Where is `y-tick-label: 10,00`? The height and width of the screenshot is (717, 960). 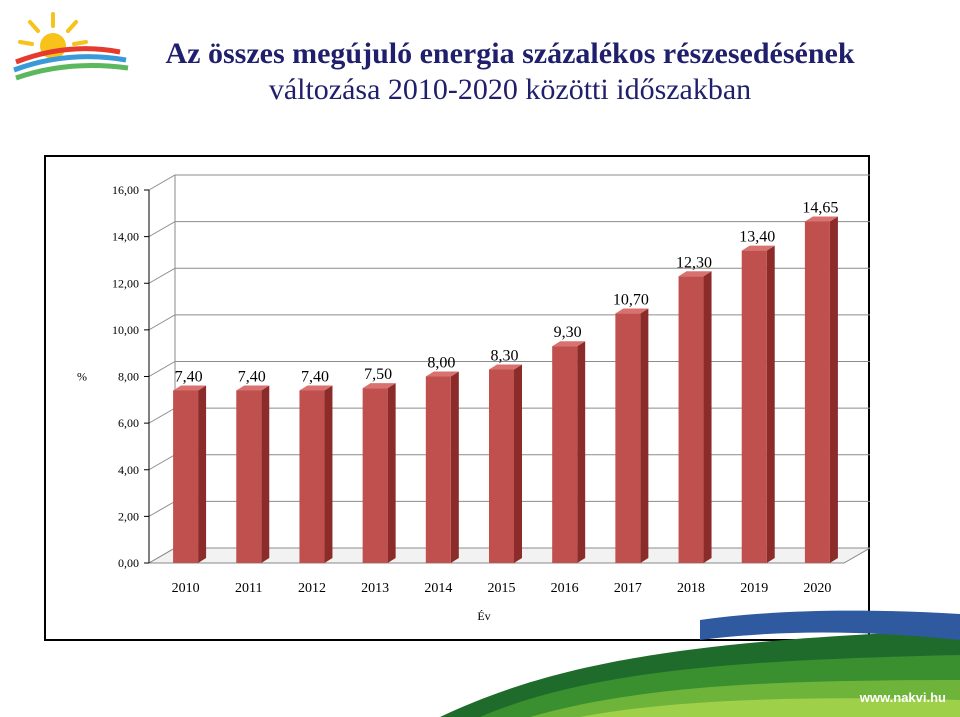 y-tick-label: 10,00 is located at coordinates (125, 330).